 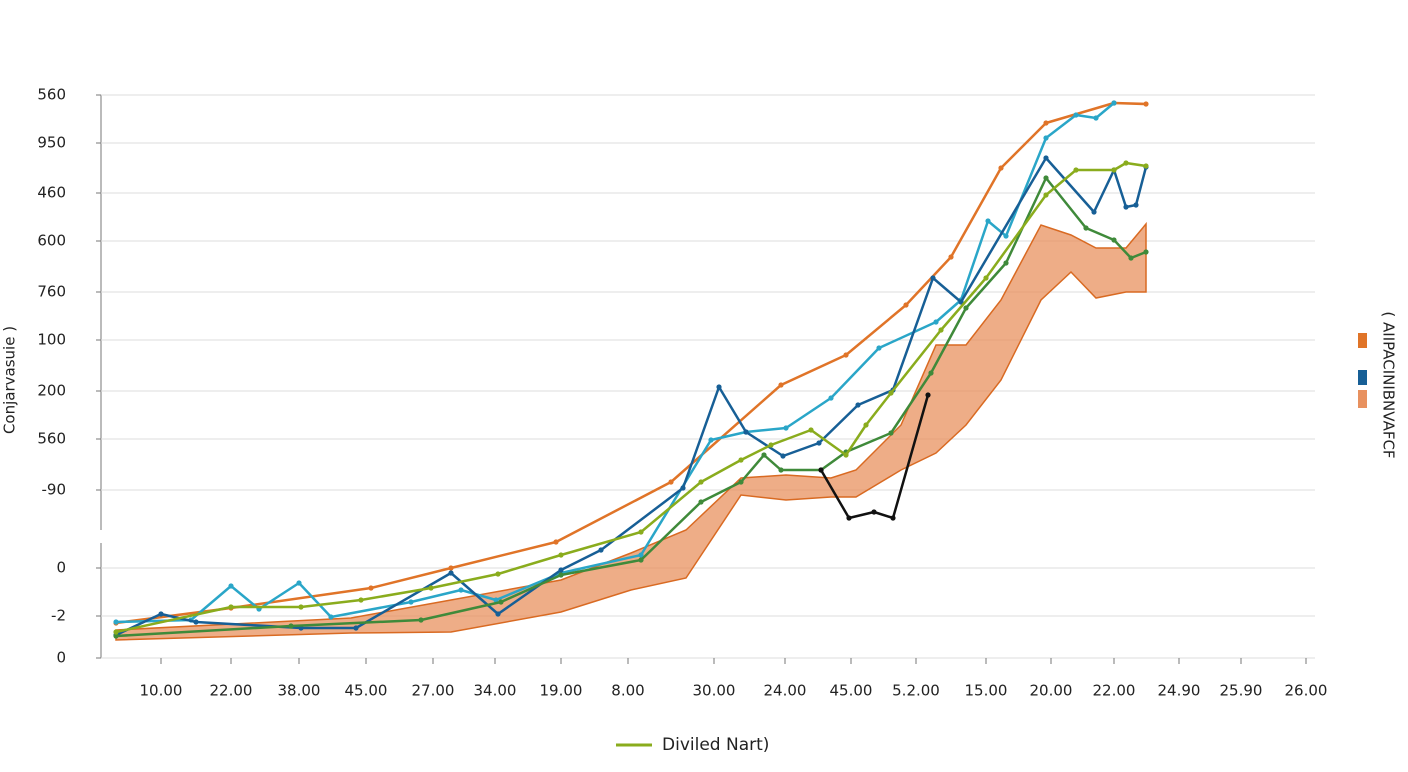 I want to click on x-tick-label: 24.90, so click(x=1179, y=691).